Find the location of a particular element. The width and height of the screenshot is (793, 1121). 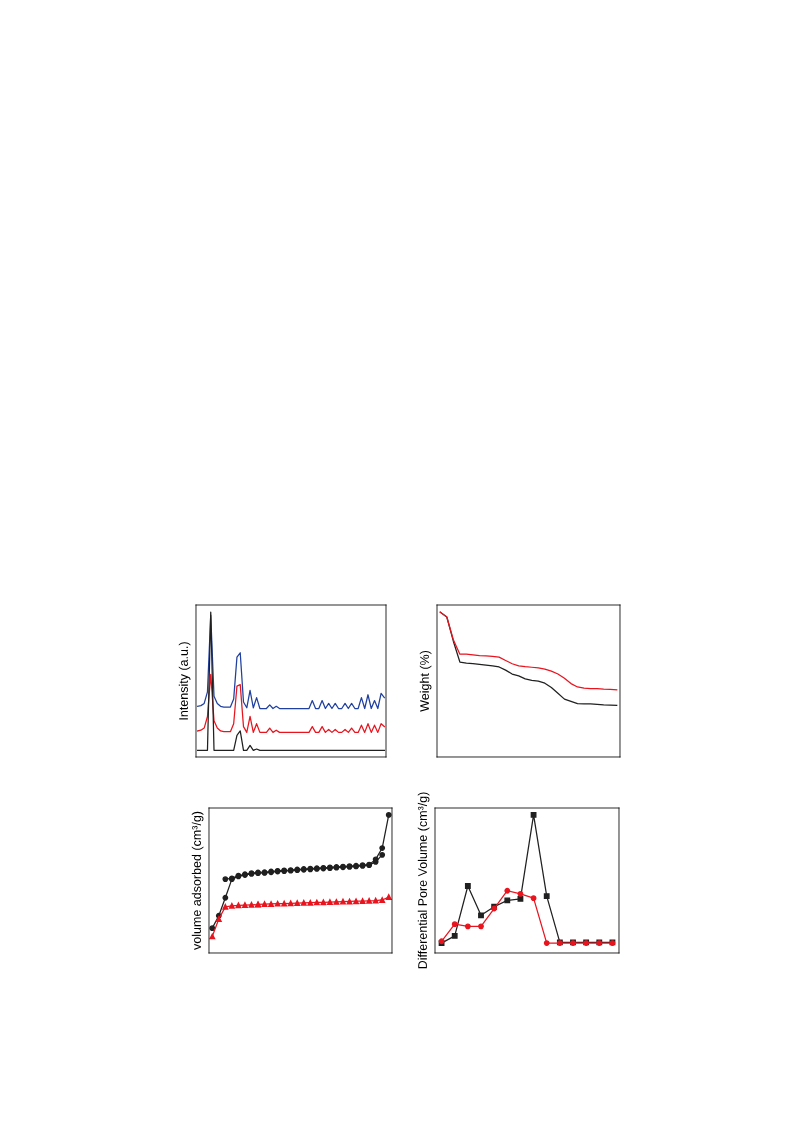

y-axis-title: volume adsorbed (cm³/g) is located at coordinates (197, 880).